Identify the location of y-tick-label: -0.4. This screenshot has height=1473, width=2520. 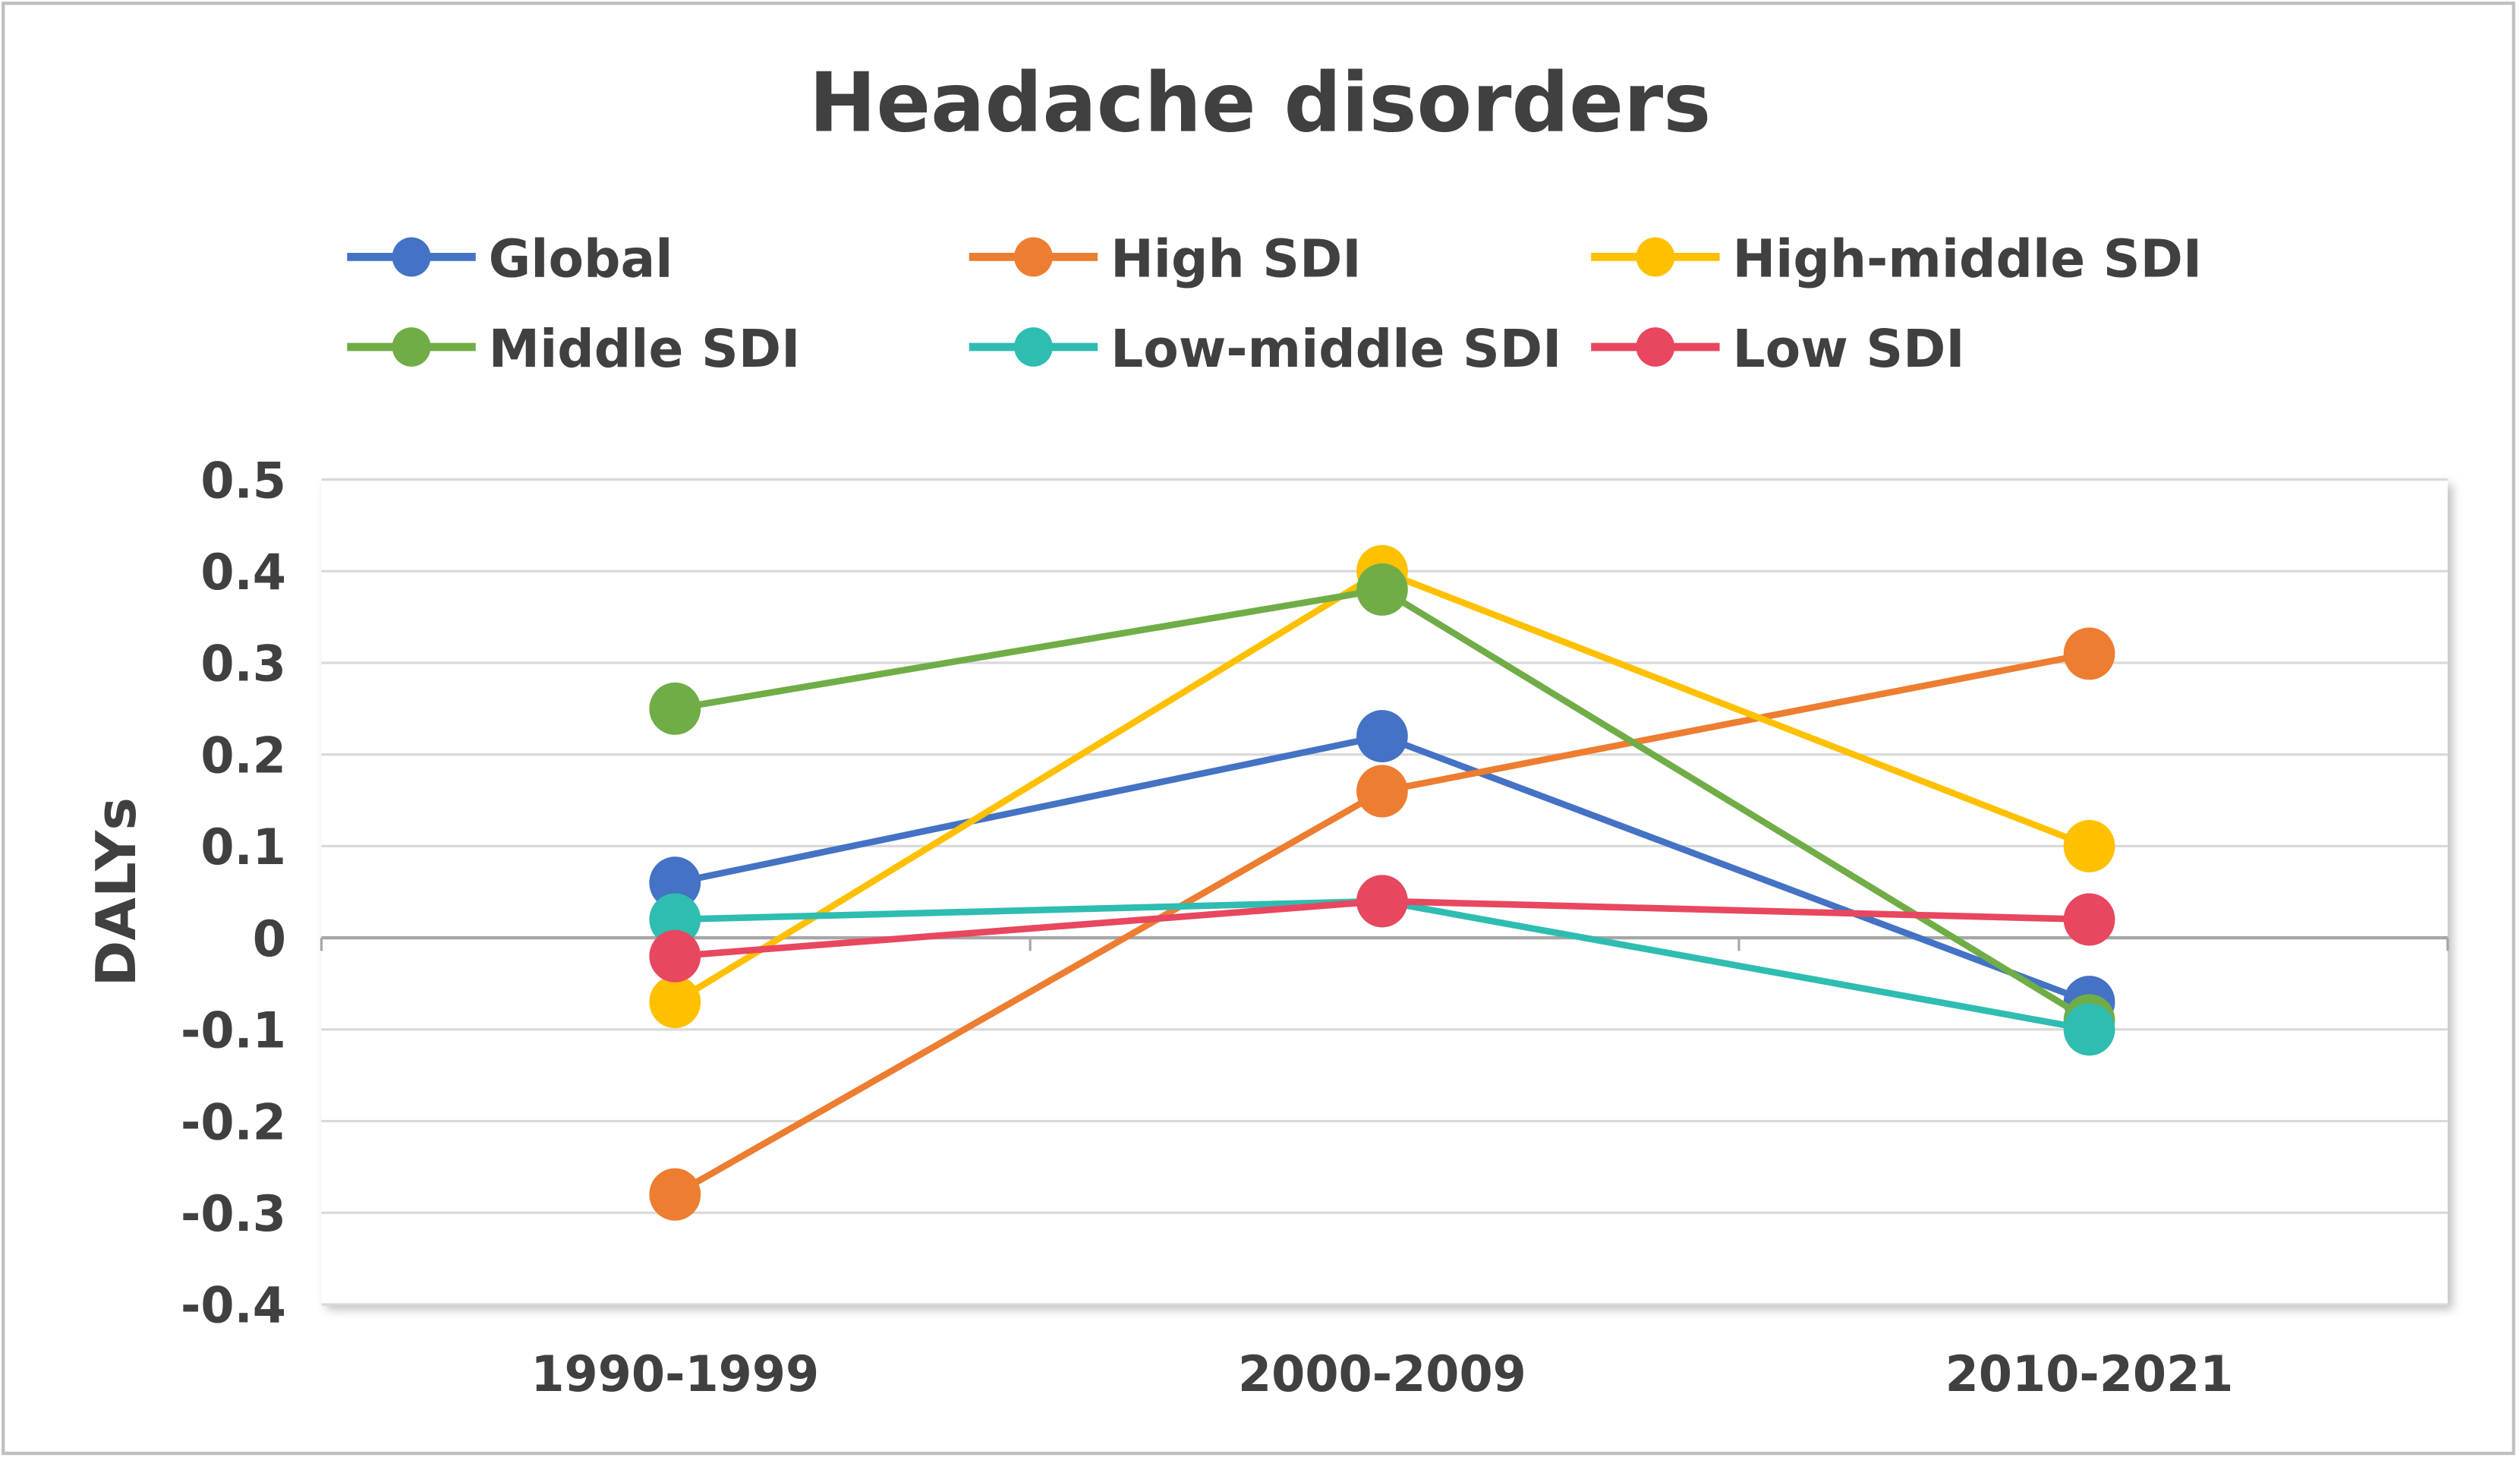
(233, 1306).